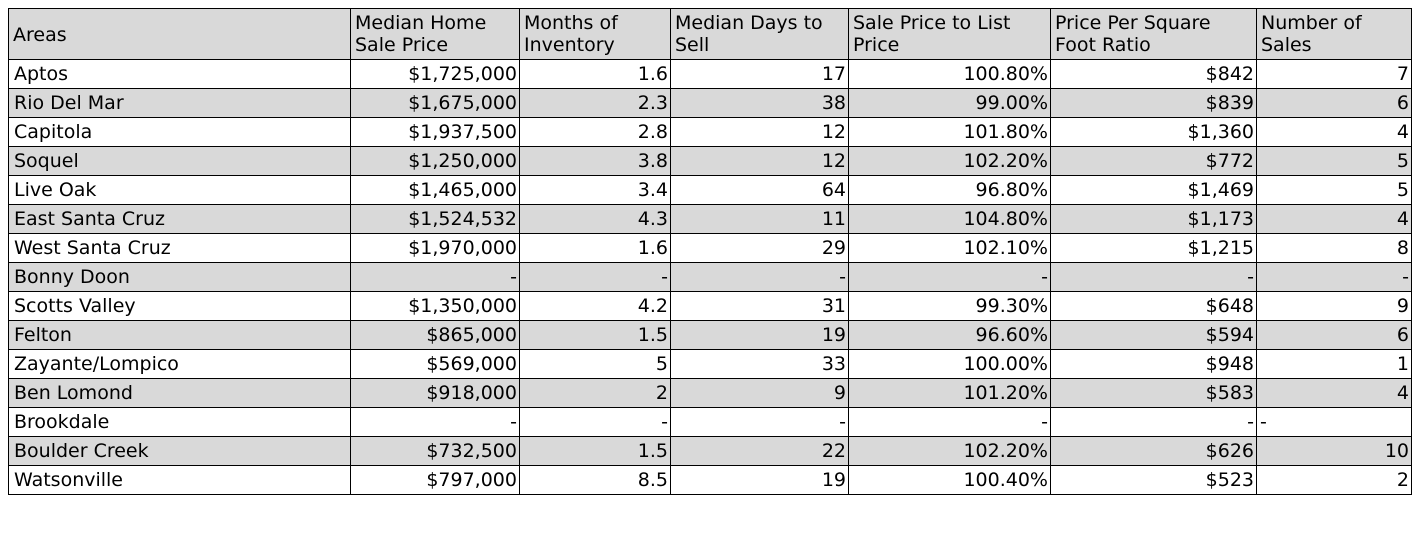 This screenshot has height=552, width=1422. I want to click on median-home-sale-price-cell: $1,937,500, so click(435, 132).